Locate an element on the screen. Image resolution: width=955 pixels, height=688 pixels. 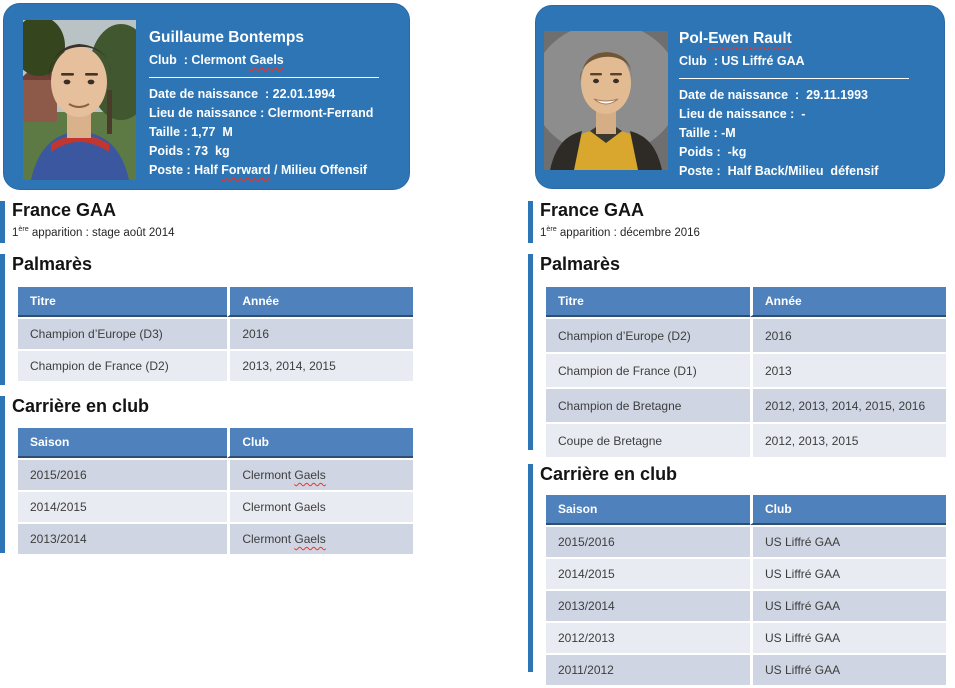
table-cell: 2011/2012 is located at coordinates (648, 669).